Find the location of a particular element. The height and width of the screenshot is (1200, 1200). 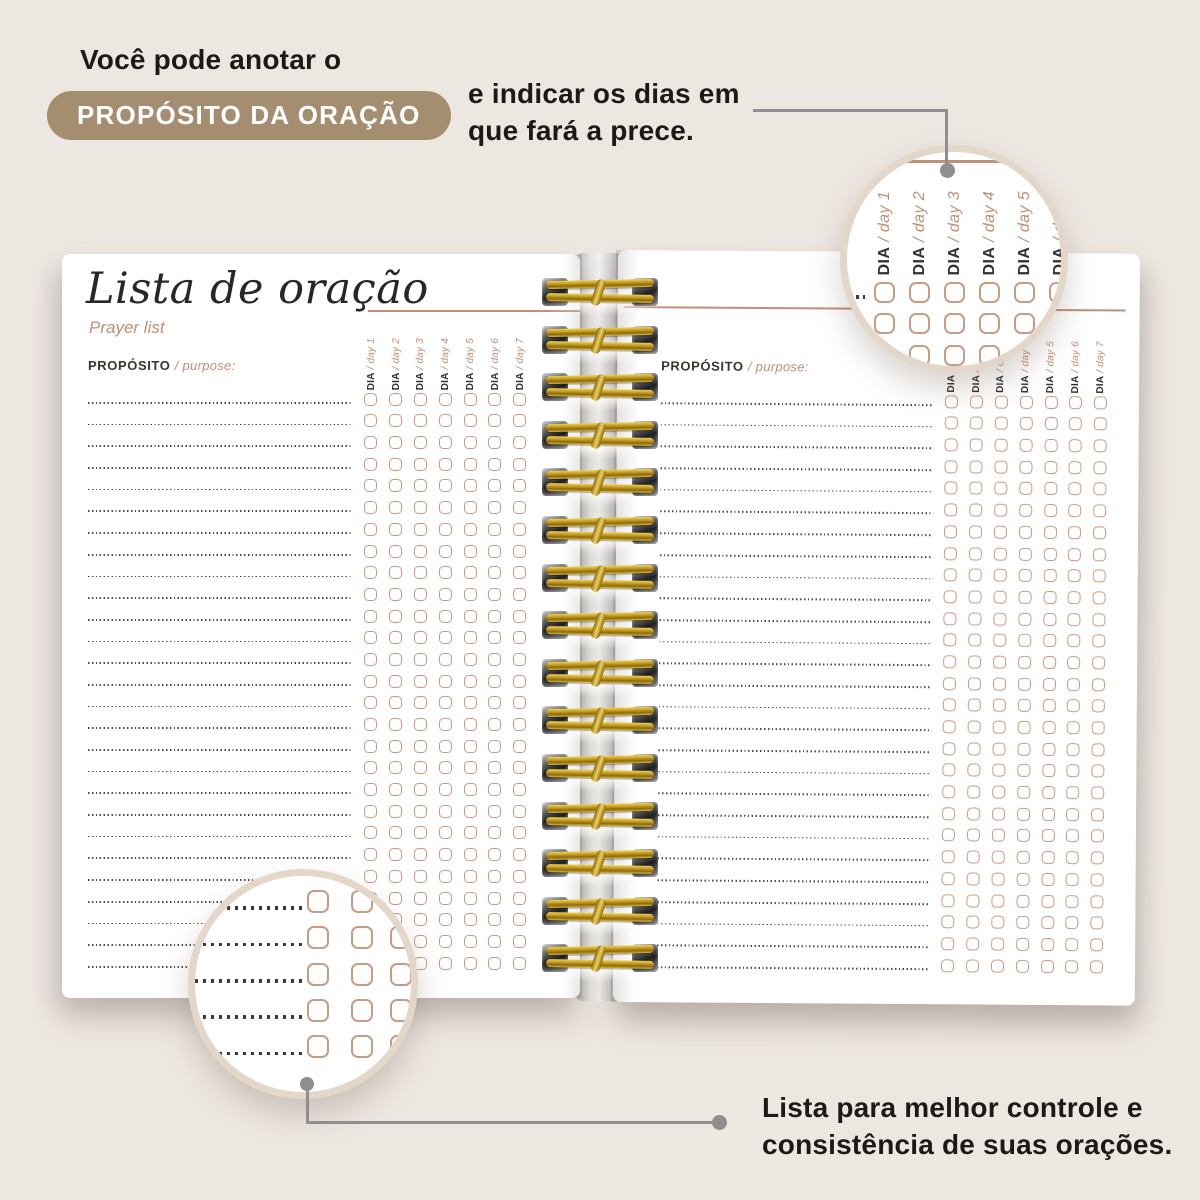

day-number: / day 5 is located at coordinates (471, 355).